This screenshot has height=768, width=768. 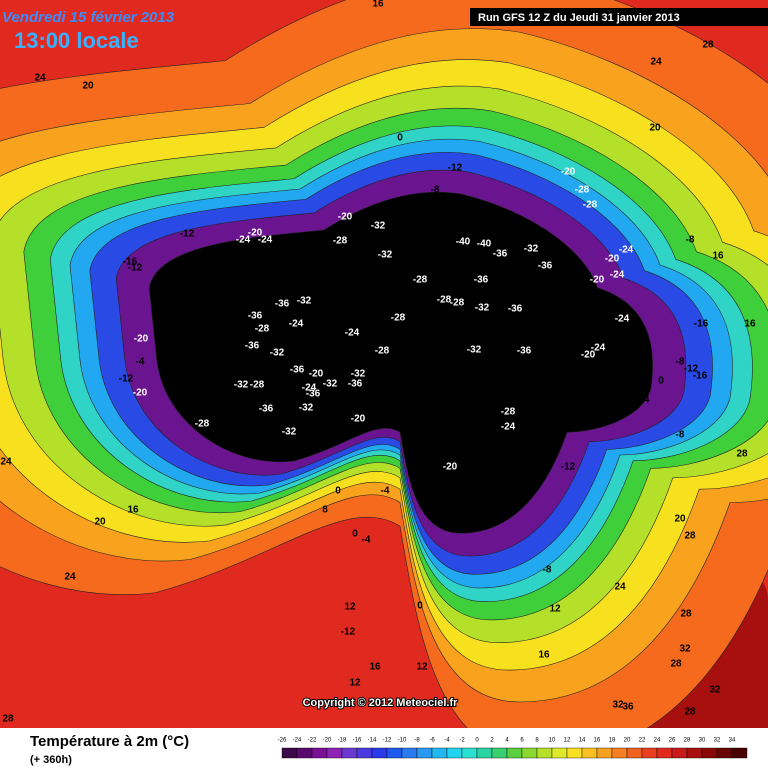 What do you see at coordinates (463, 242) in the screenshot?
I see `contour-label: -40` at bounding box center [463, 242].